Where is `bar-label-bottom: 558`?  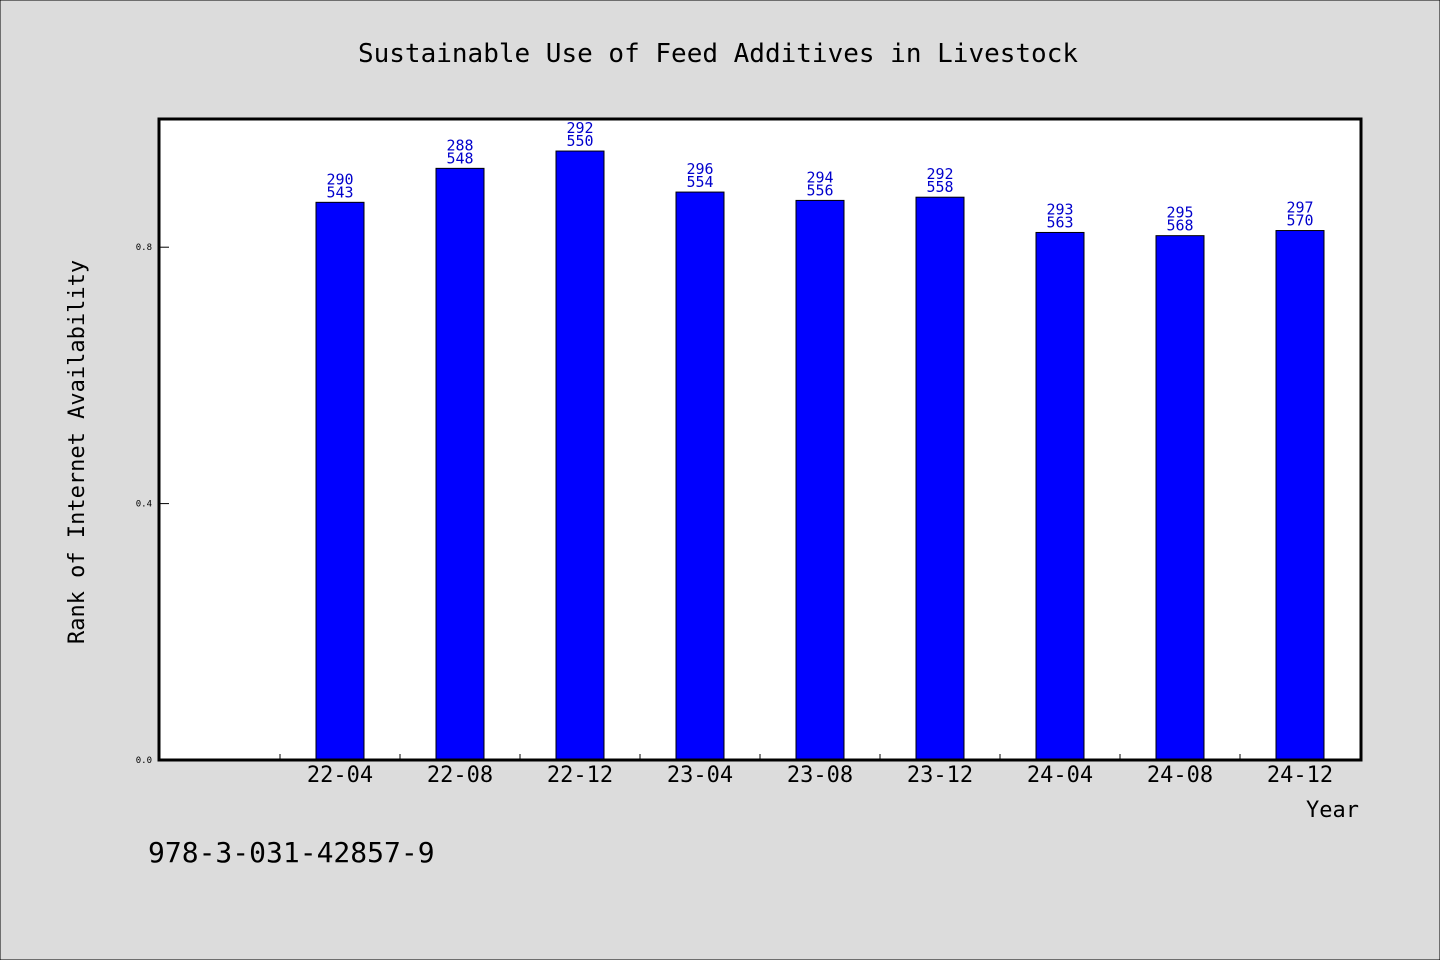 bar-label-bottom: 558 is located at coordinates (939, 187).